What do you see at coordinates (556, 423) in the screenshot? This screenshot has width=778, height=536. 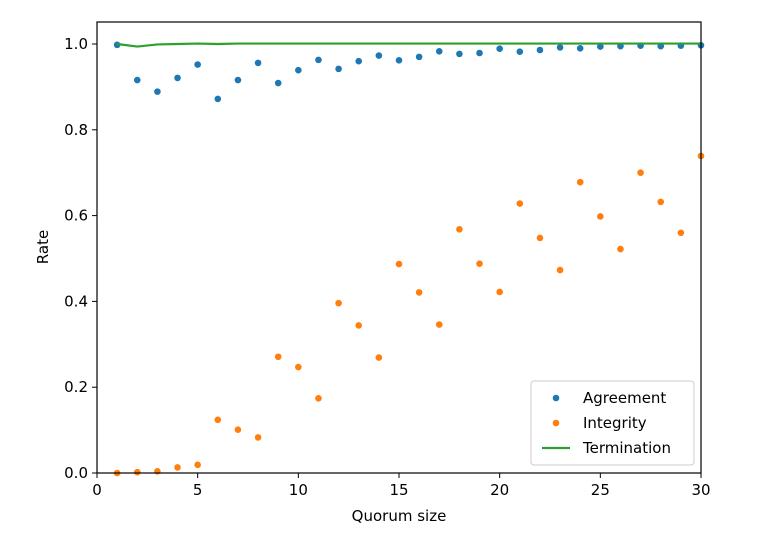 I see `integrity-legend-marker` at bounding box center [556, 423].